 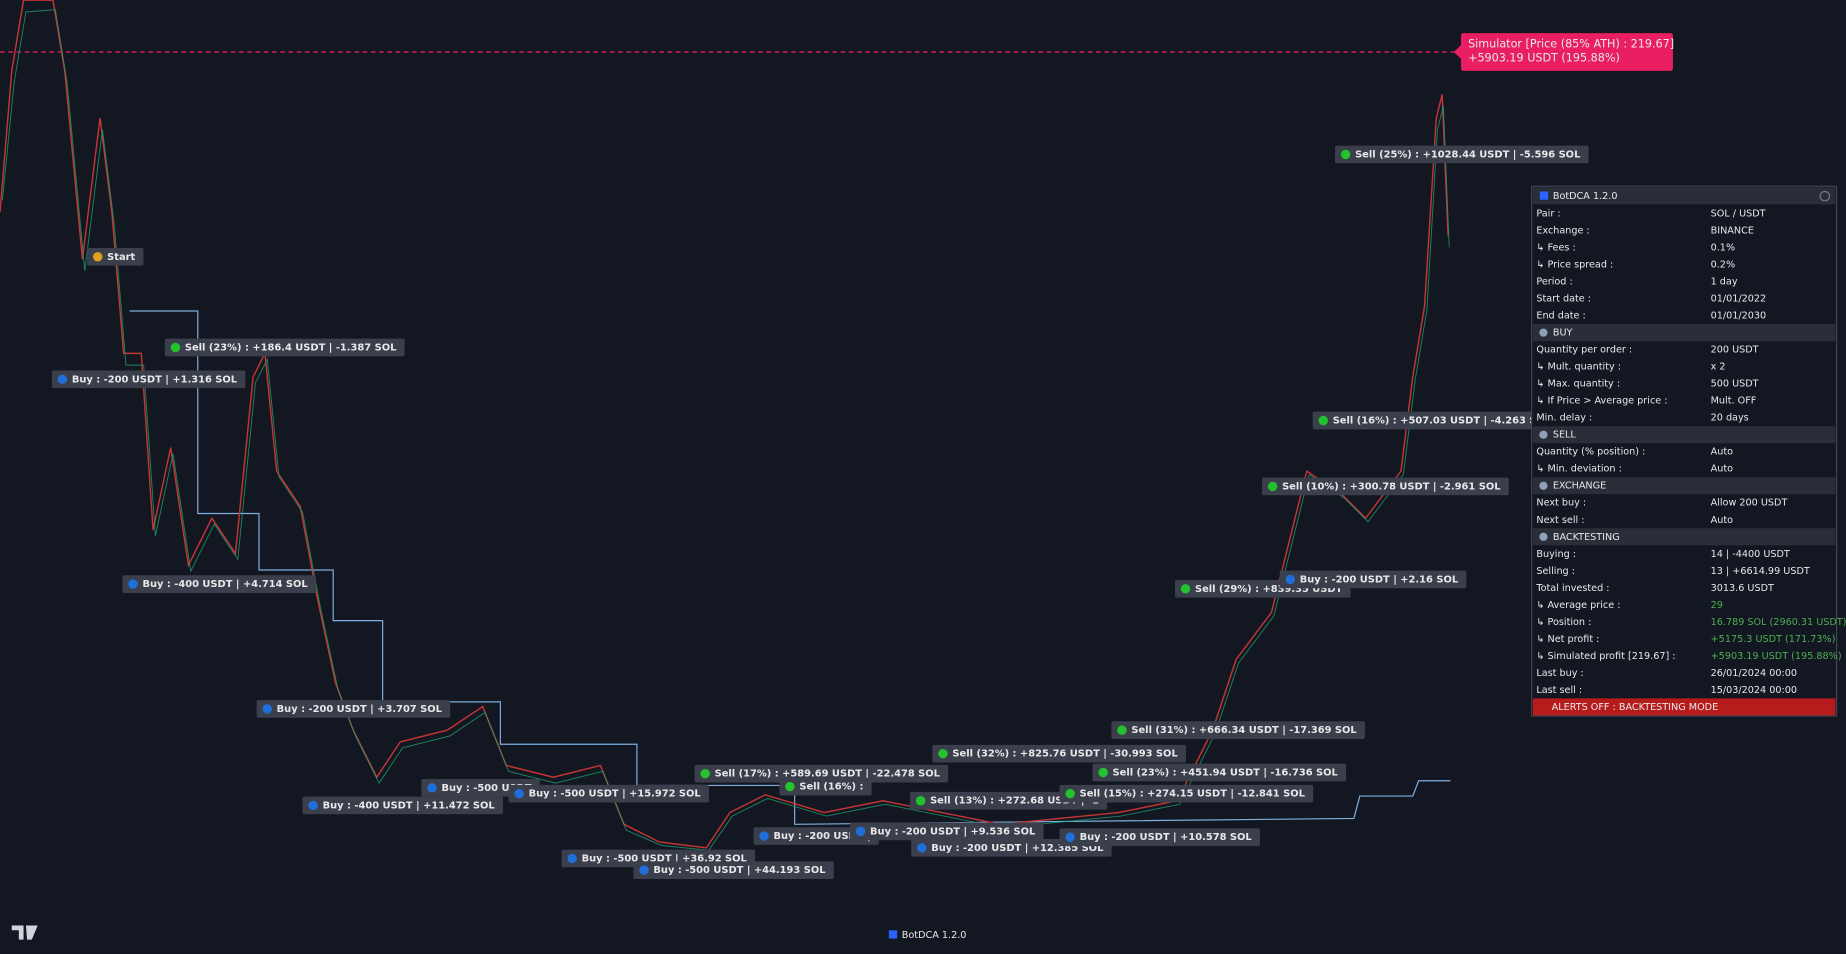 What do you see at coordinates (1734, 401) in the screenshot?
I see `row-value: Mult. OFF` at bounding box center [1734, 401].